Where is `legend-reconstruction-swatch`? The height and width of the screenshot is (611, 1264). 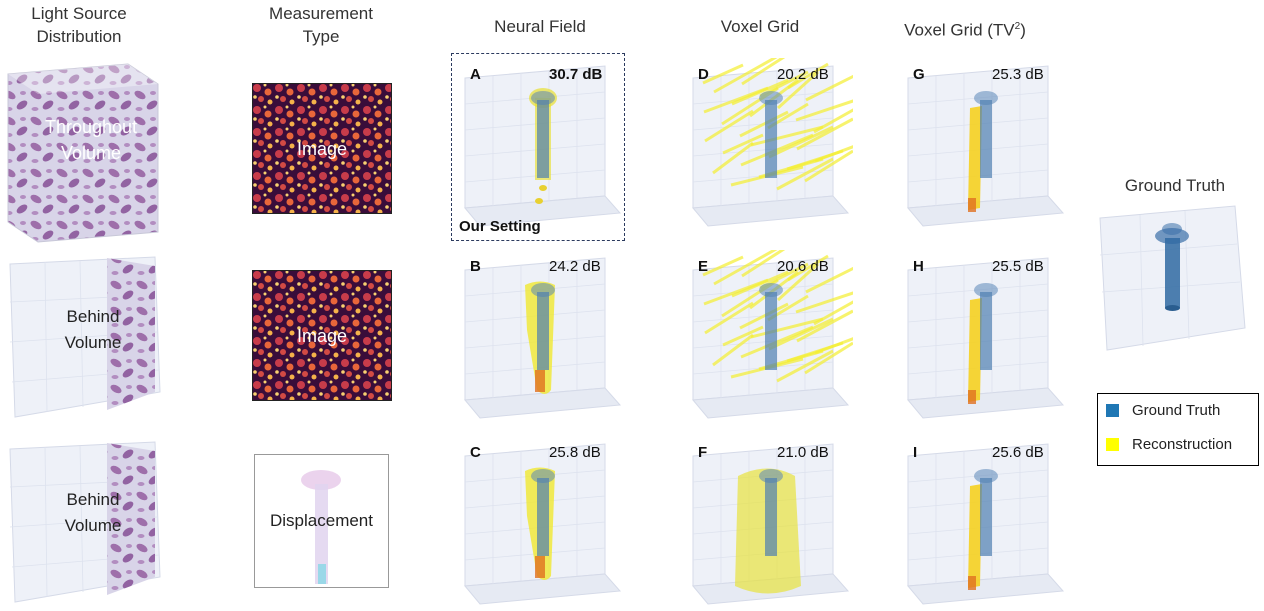 legend-reconstruction-swatch is located at coordinates (1112, 444).